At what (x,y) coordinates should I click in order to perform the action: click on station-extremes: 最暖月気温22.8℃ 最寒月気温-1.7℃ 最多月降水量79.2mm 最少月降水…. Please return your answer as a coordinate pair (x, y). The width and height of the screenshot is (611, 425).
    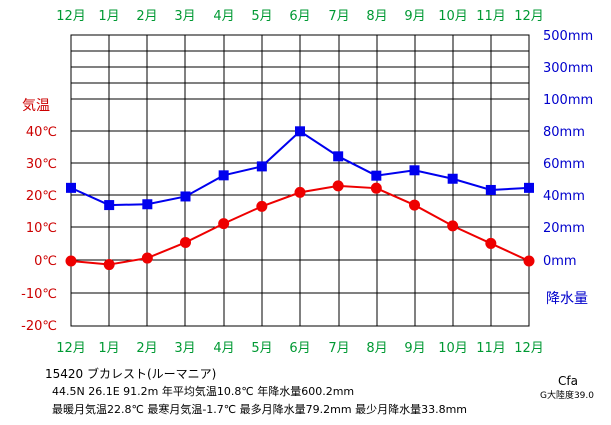
    Looking at the image, I should click on (259, 409).